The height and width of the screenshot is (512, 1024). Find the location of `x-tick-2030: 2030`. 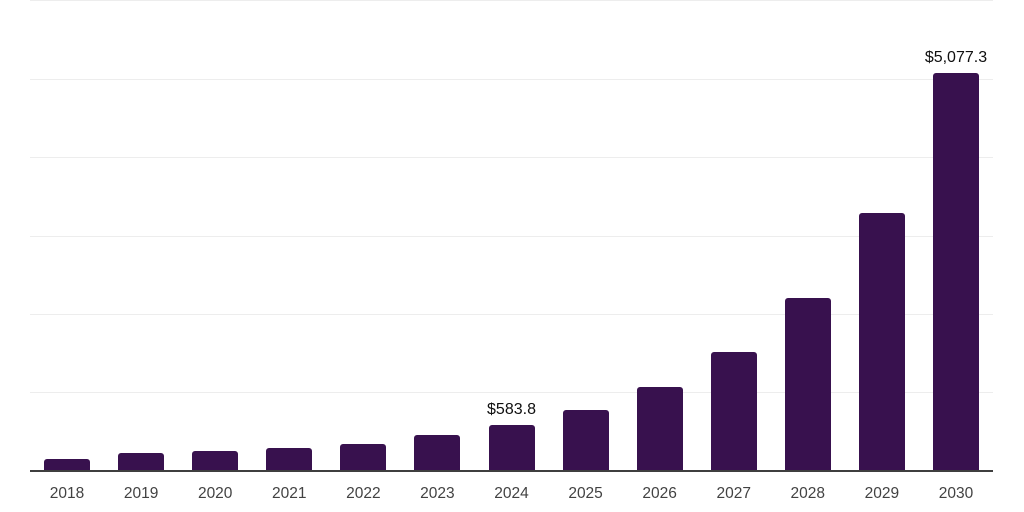

x-tick-2030: 2030 is located at coordinates (956, 493).